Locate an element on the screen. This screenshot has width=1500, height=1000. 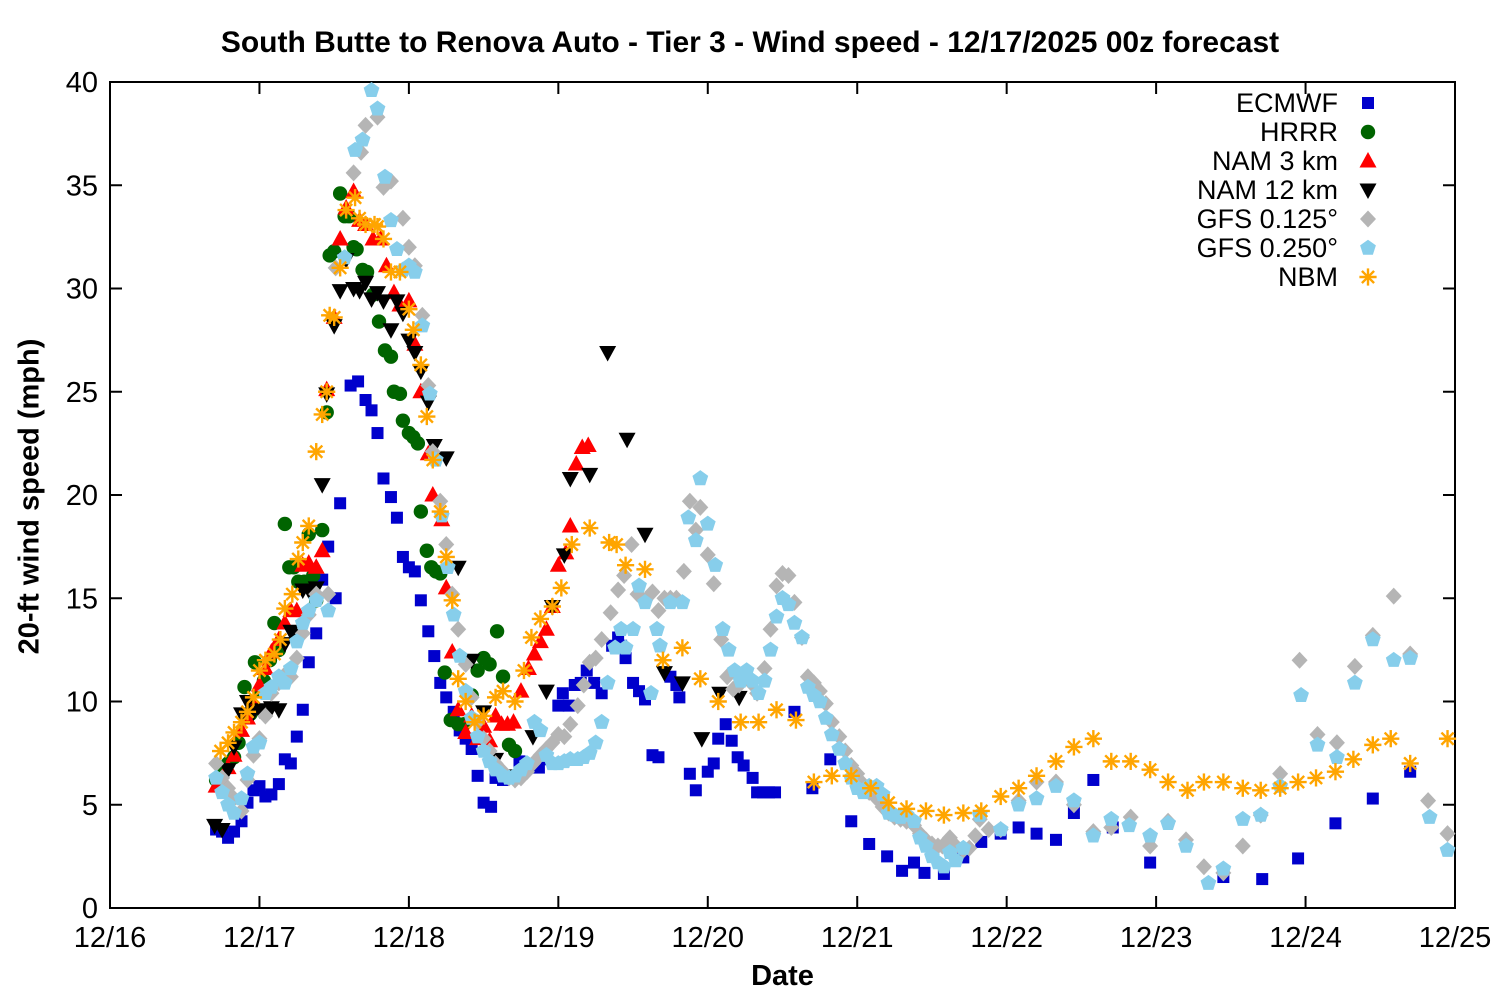
legend-label: NAM 12 km is located at coordinates (1267, 190).